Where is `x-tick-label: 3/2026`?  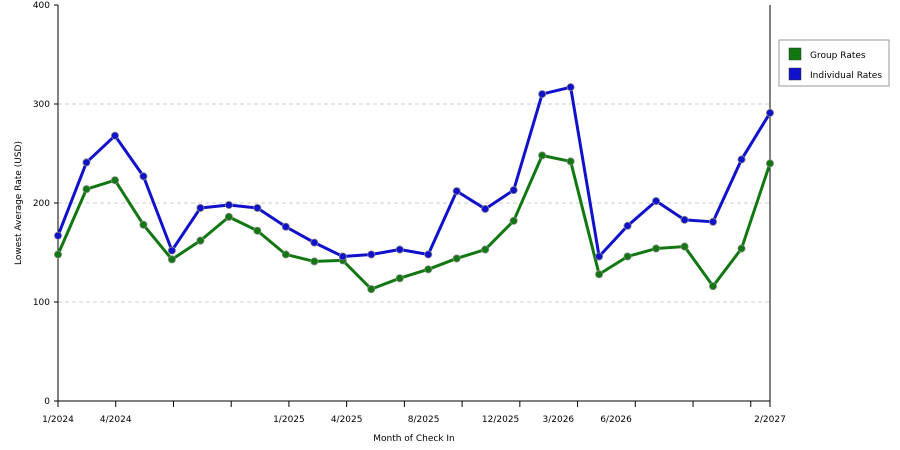 x-tick-label: 3/2026 is located at coordinates (558, 420).